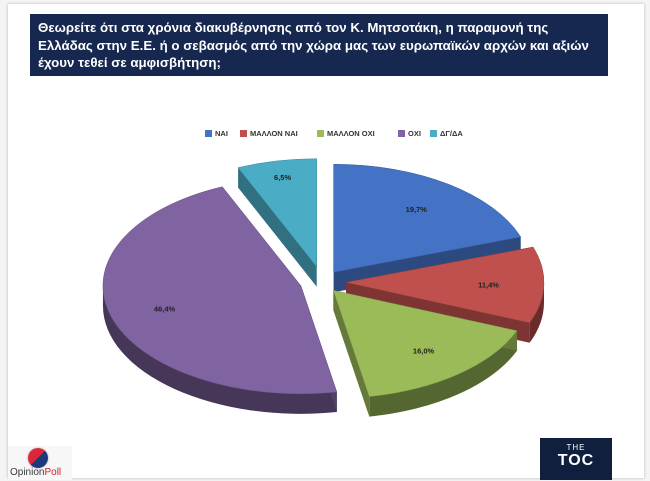  I want to click on legend-label-0: ΝΑΙ, so click(221, 133).